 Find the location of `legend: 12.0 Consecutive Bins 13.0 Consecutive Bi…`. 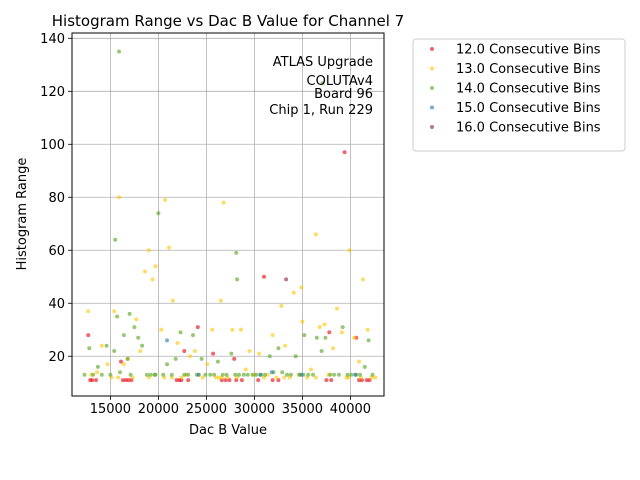

legend: 12.0 Consecutive Bins 13.0 Consecutive Bi… is located at coordinates (519, 95).